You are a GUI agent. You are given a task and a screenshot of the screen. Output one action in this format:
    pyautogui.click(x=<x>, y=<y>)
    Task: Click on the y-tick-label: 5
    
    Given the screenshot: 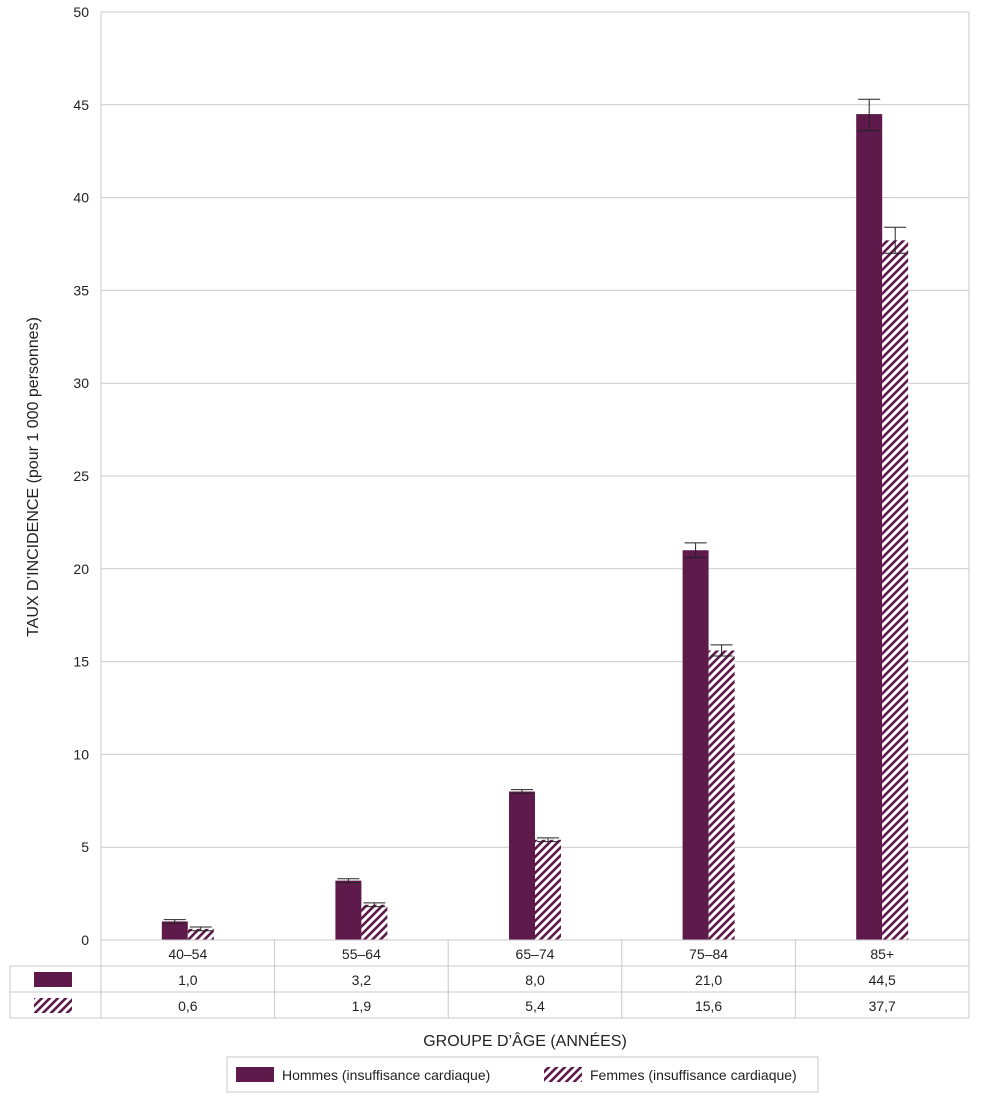 What is the action you would take?
    pyautogui.click(x=85, y=847)
    